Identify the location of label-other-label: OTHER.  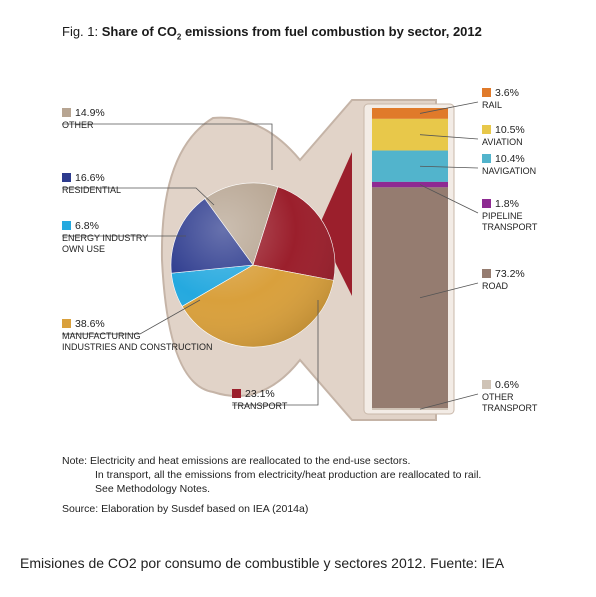
(78, 125).